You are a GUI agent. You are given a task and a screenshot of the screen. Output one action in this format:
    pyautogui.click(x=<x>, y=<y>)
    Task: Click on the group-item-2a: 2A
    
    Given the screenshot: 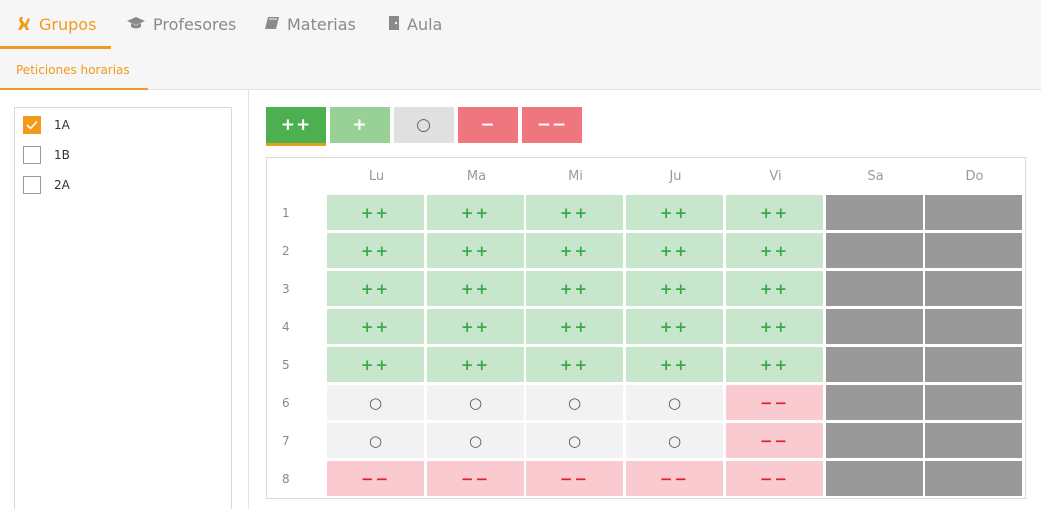 What is the action you would take?
    pyautogui.click(x=46, y=185)
    